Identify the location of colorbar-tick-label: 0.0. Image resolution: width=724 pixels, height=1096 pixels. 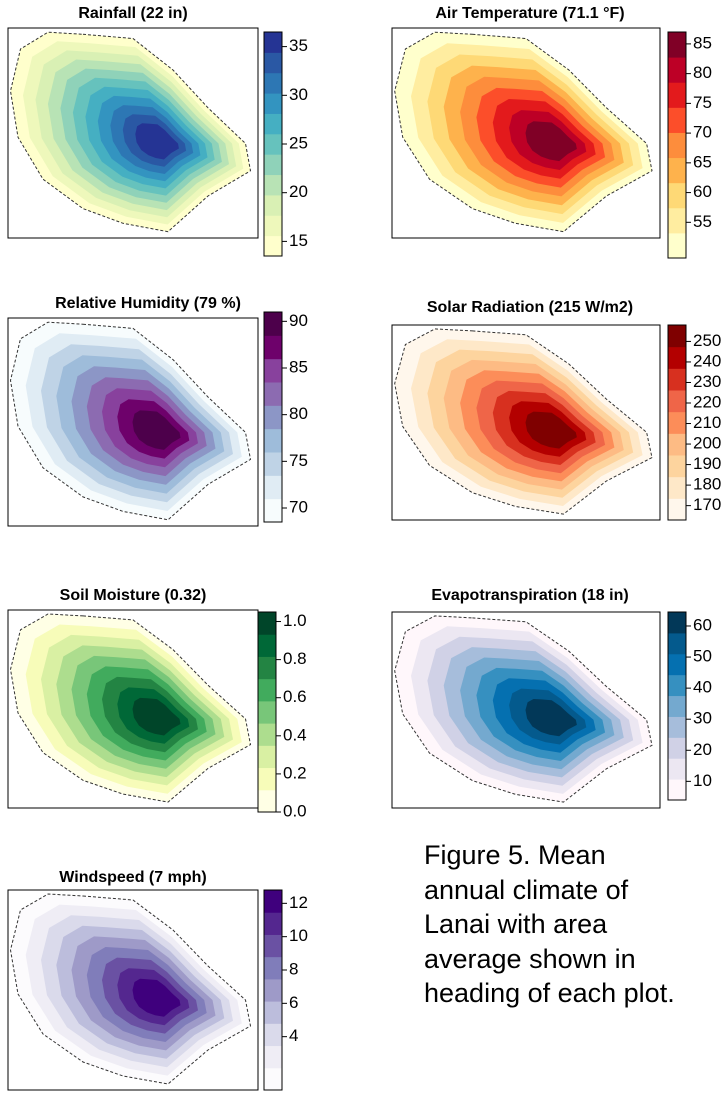
(295, 810).